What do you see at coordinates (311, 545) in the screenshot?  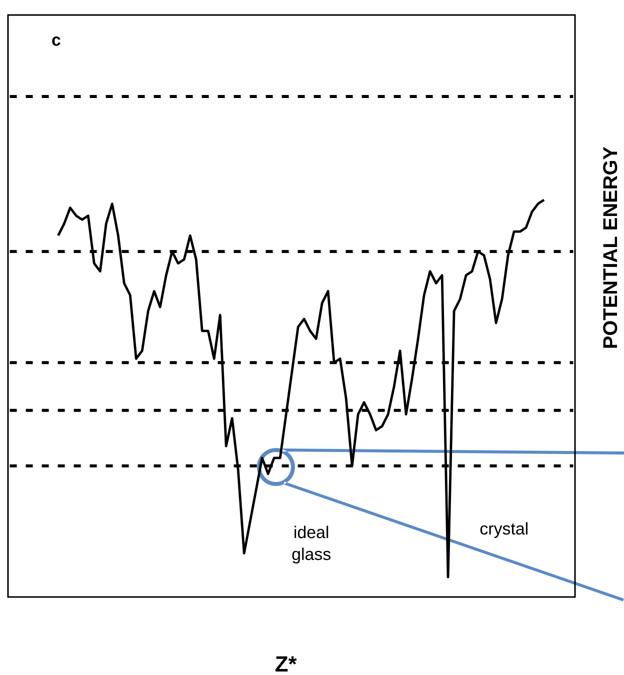 I see `annotation: ideal glass` at bounding box center [311, 545].